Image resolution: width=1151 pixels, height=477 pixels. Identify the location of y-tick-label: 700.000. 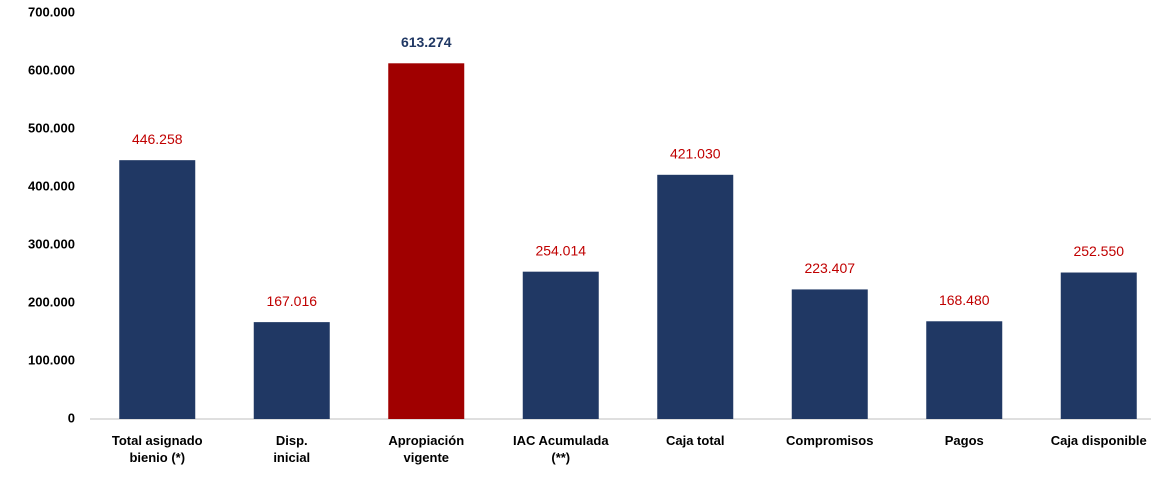
(51, 11).